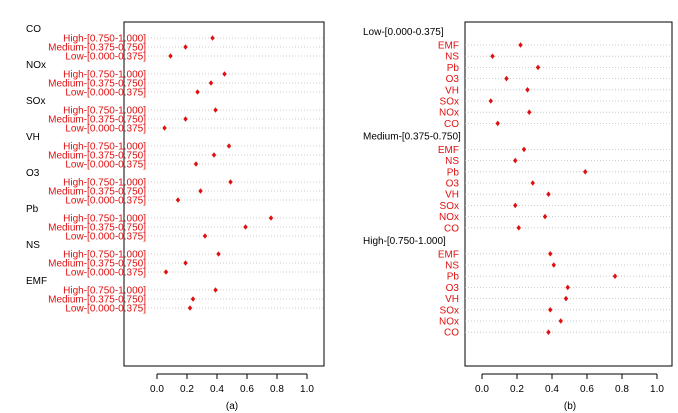 The width and height of the screenshot is (678, 413). I want to click on panel-caption: (a), so click(232, 406).